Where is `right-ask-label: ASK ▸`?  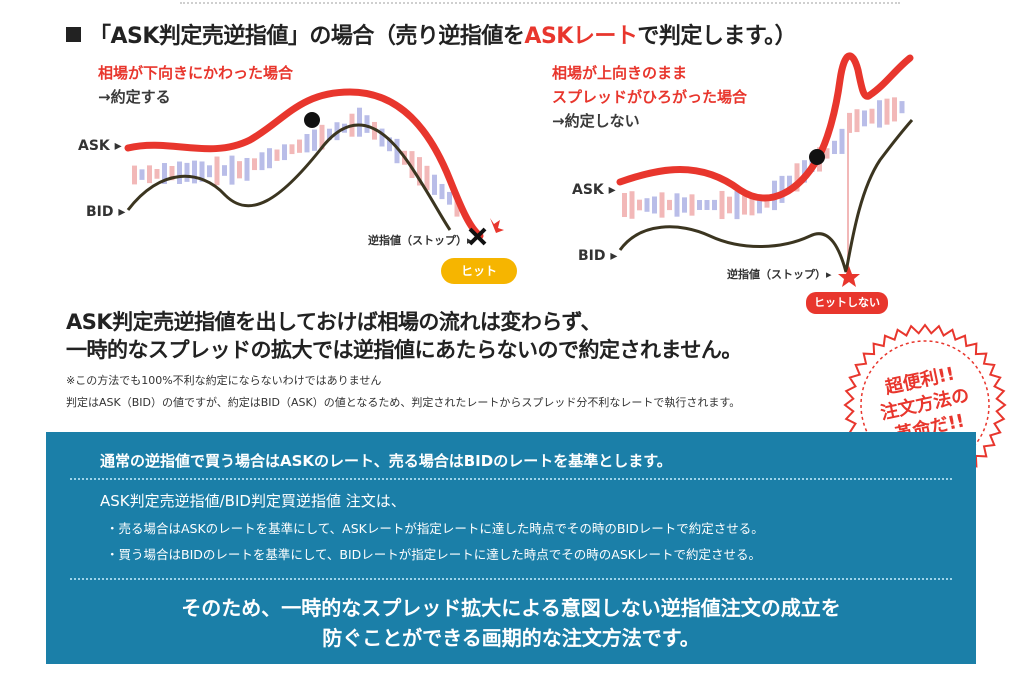 right-ask-label: ASK ▸ is located at coordinates (594, 190).